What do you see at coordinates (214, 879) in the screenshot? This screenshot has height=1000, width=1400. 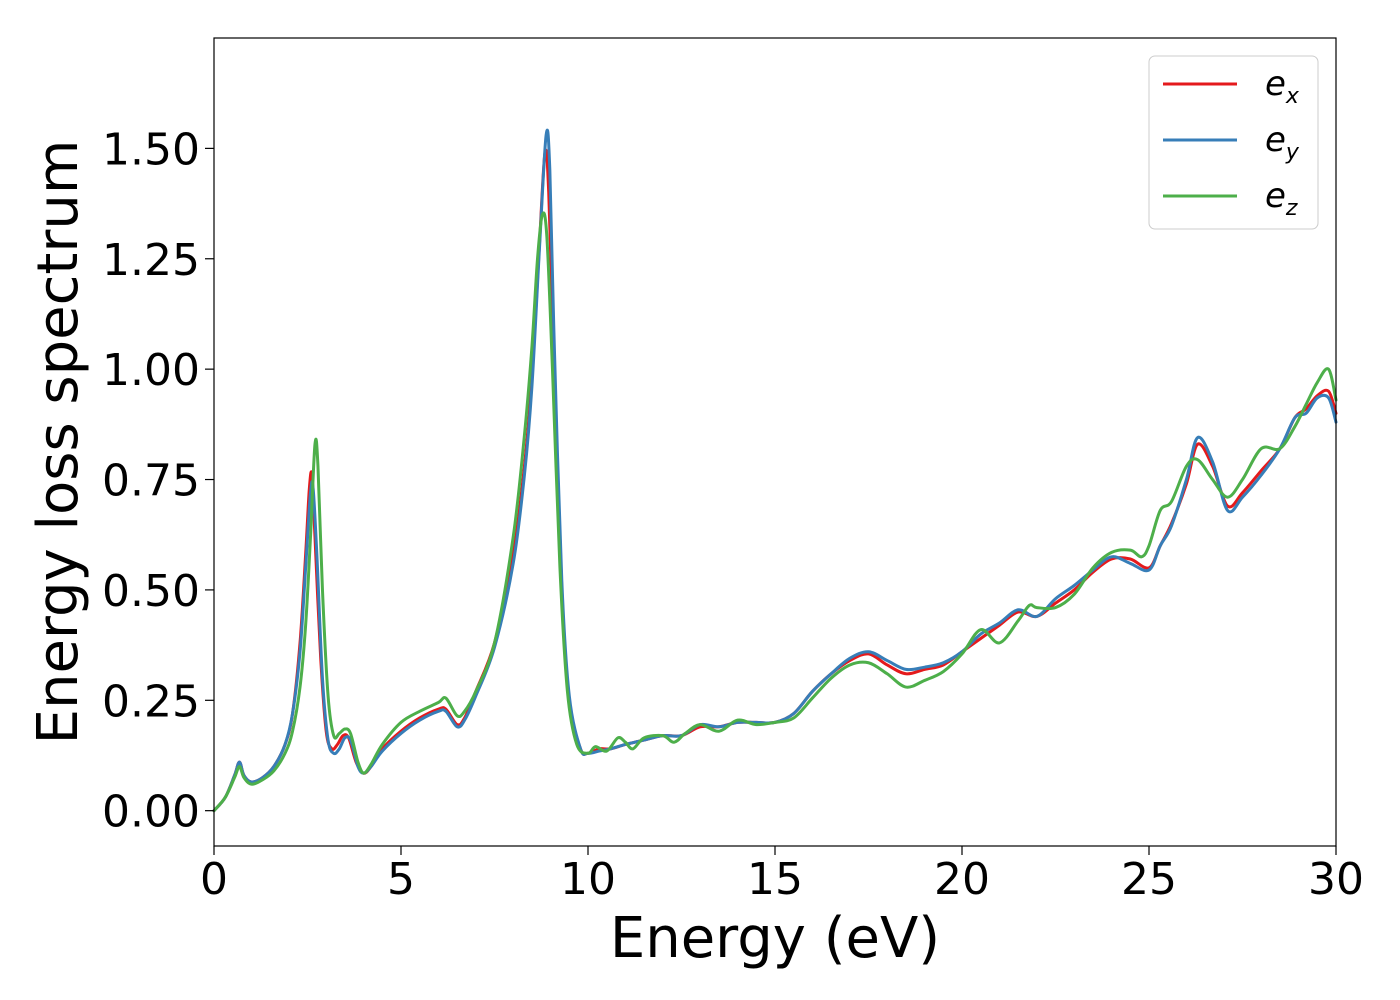 I see `x-tick-label: 0` at bounding box center [214, 879].